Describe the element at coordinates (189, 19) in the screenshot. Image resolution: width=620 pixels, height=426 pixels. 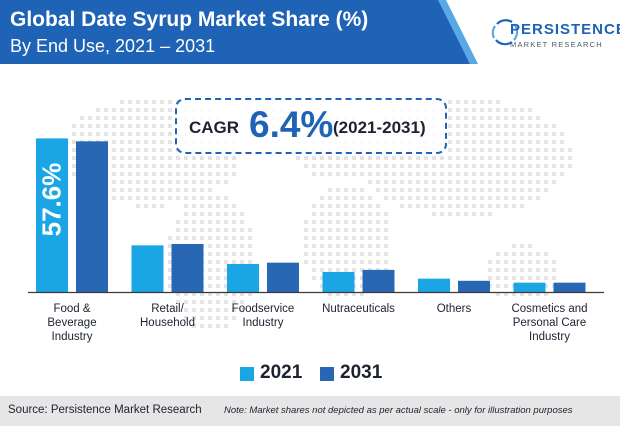
I see `chart-title: Global Date Syrup Market Share (%)` at that location.